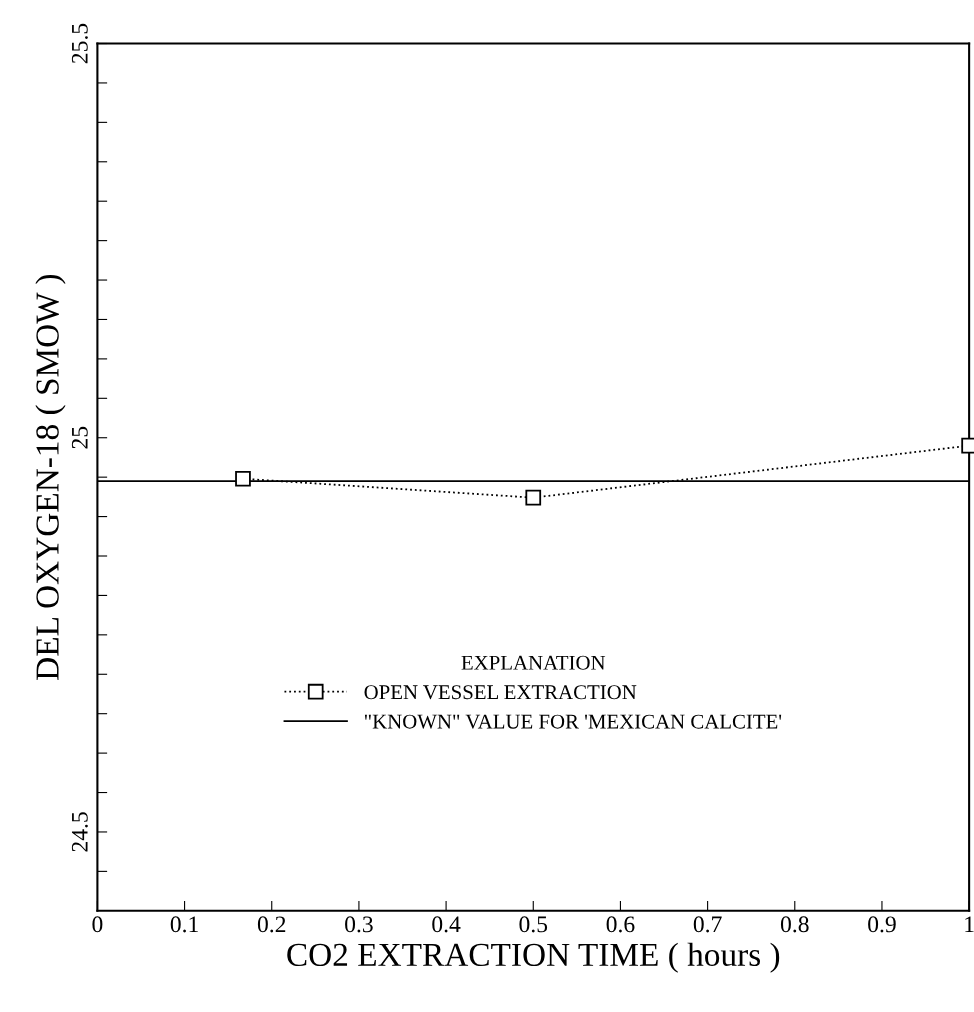 The image size is (974, 1012). Describe the element at coordinates (794, 924) in the screenshot. I see `x-tick-label: 0.8` at that location.